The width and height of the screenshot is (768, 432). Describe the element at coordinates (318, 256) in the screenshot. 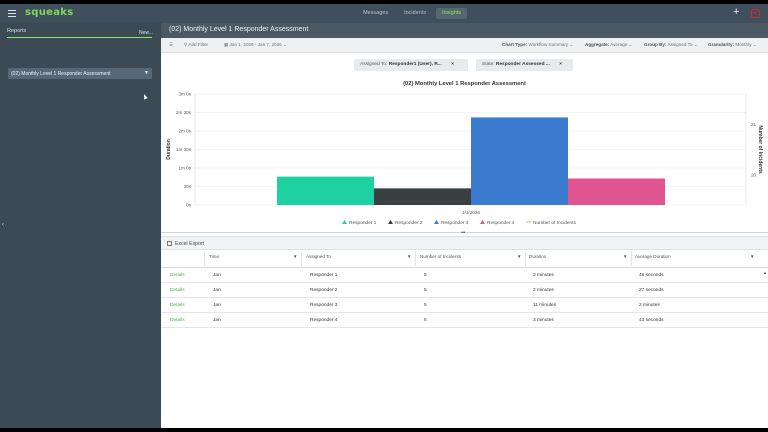

I see `column-title: Assigned To` at that location.